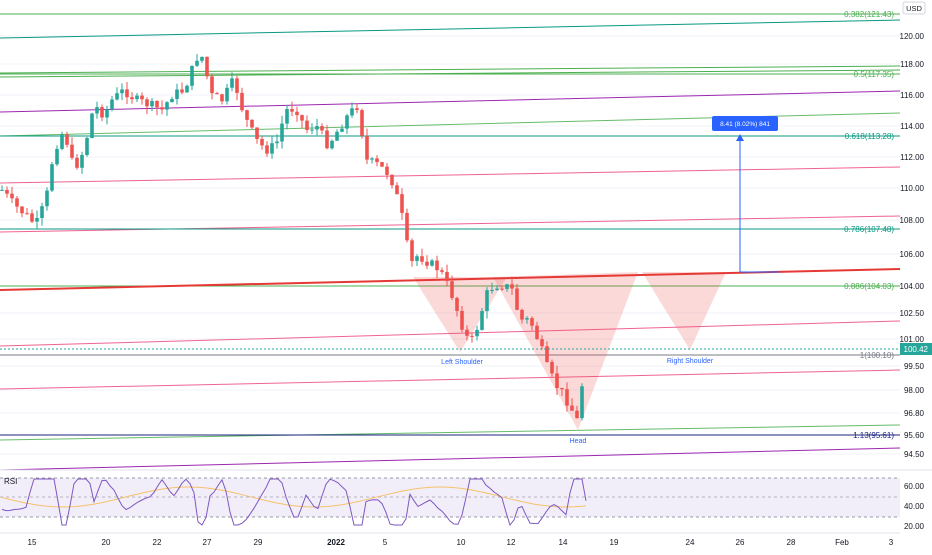 The image size is (932, 555). Describe the element at coordinates (916, 235) in the screenshot. I see `price-axis` at that location.